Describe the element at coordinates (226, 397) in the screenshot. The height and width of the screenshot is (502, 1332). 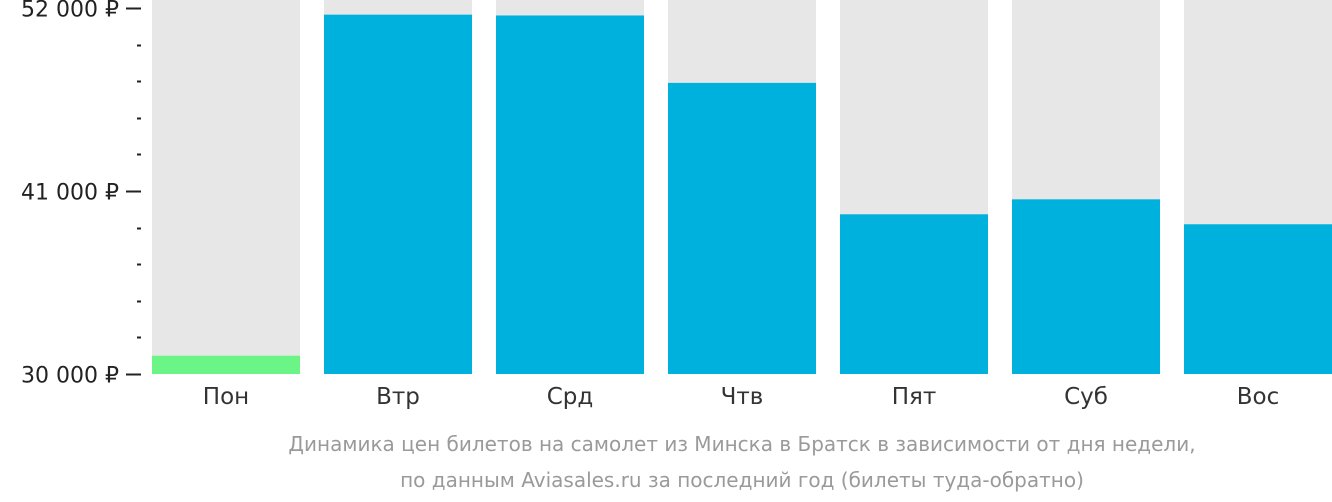
I see `x-tick-label: Пон` at that location.